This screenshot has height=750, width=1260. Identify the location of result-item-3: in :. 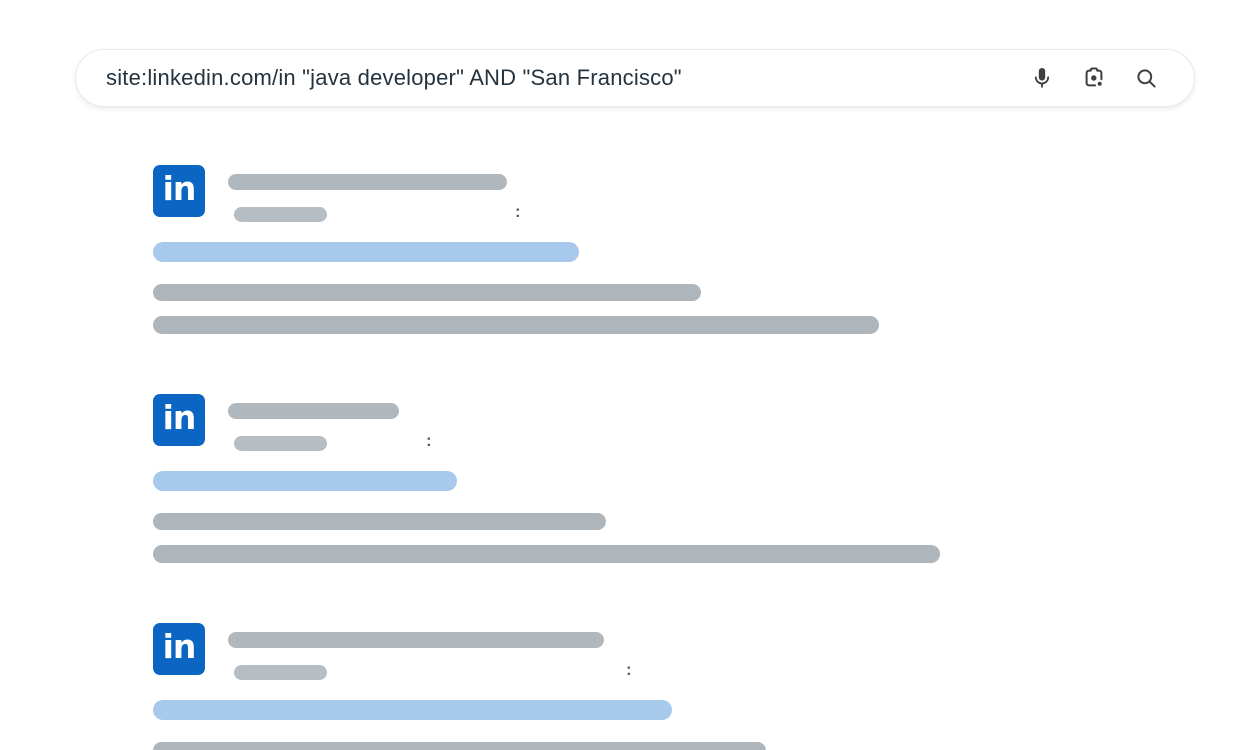
(653, 686).